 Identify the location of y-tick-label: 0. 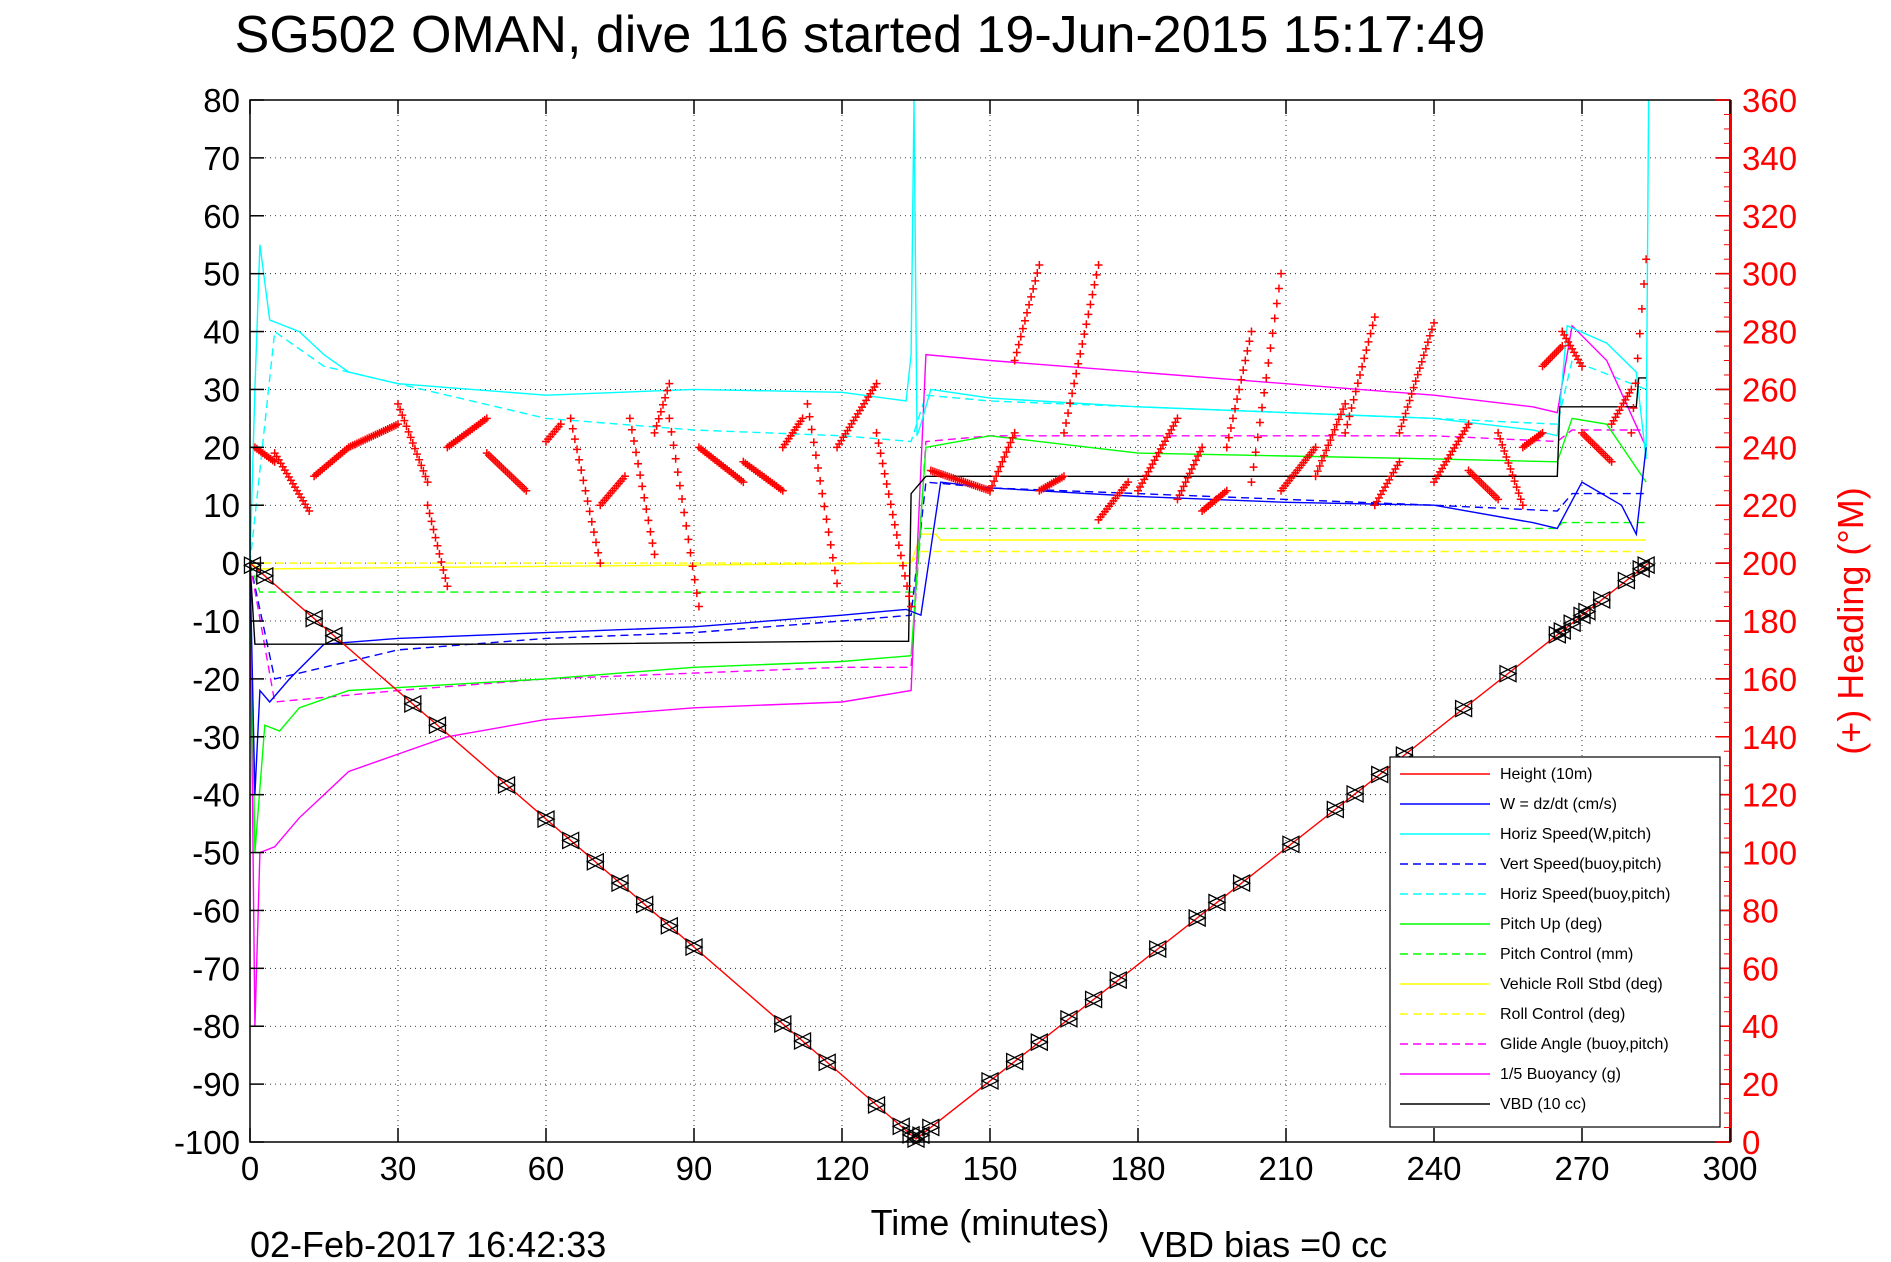
(231, 563).